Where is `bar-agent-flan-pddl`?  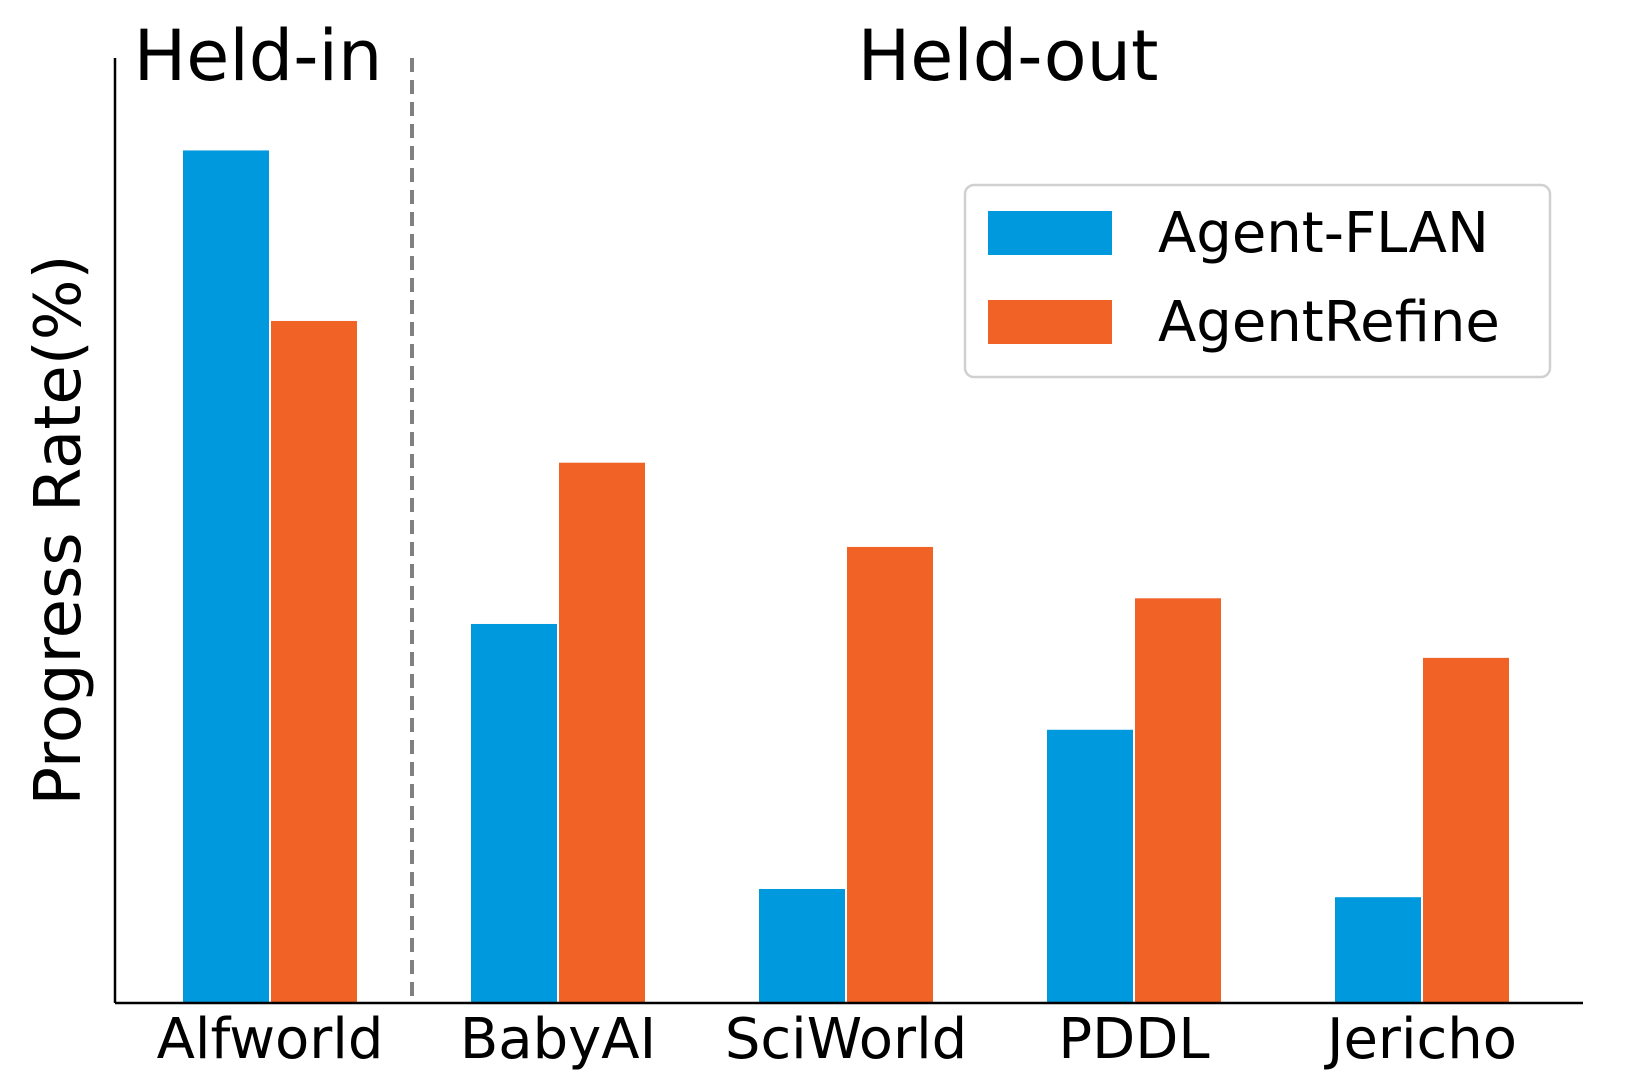
bar-agent-flan-pddl is located at coordinates (1090, 866).